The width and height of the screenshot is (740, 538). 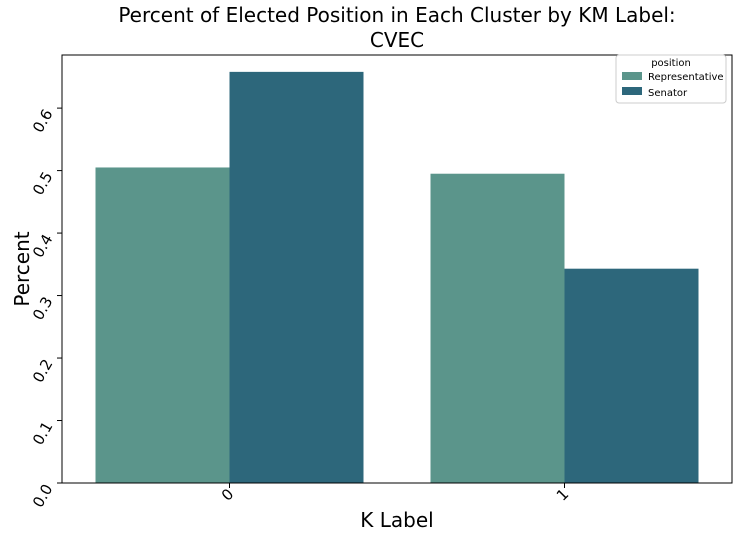 I want to click on y-tick-label: 0.2, so click(x=43, y=371).